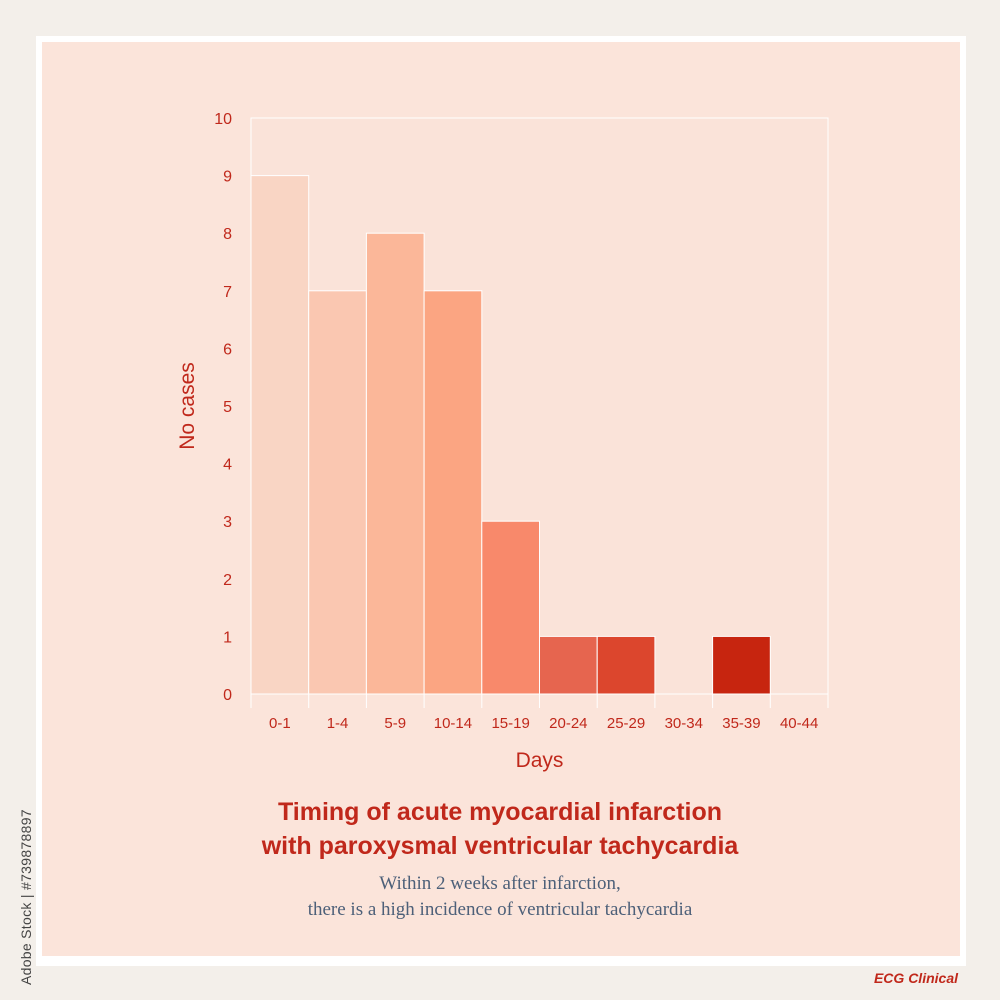 The height and width of the screenshot is (1000, 1000). Describe the element at coordinates (799, 723) in the screenshot. I see `x-tick-label: 40-44` at that location.